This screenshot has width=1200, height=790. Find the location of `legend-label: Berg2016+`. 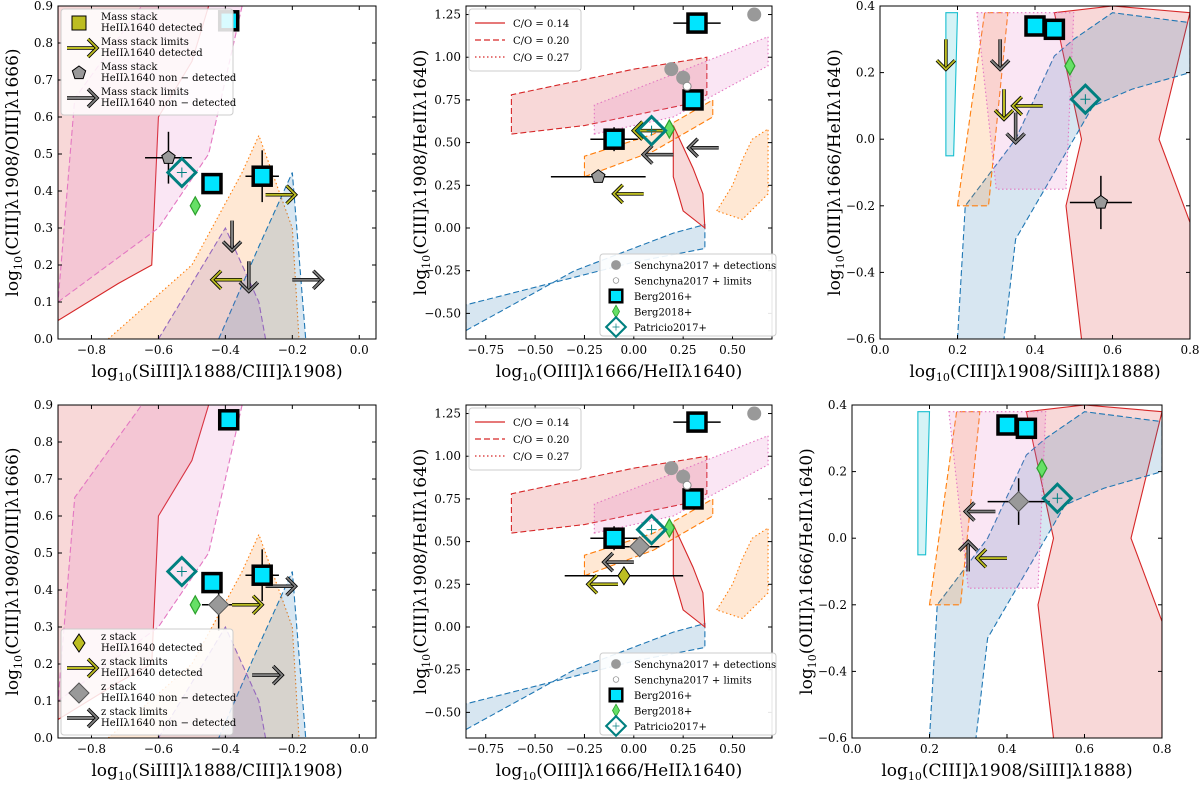

legend-label: Berg2016+ is located at coordinates (663, 696).